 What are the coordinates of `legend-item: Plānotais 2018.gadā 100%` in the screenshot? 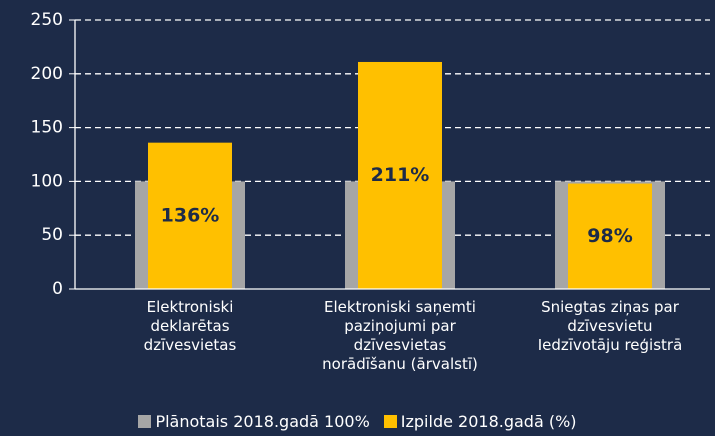 It's located at (254, 421).